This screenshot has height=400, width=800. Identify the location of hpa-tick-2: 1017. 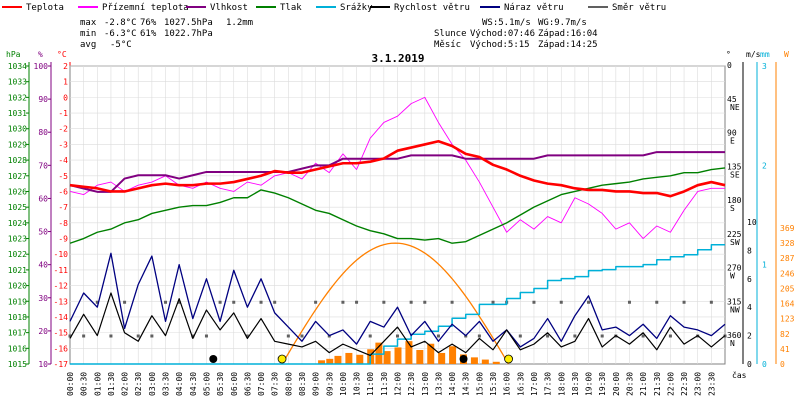
(17, 333).